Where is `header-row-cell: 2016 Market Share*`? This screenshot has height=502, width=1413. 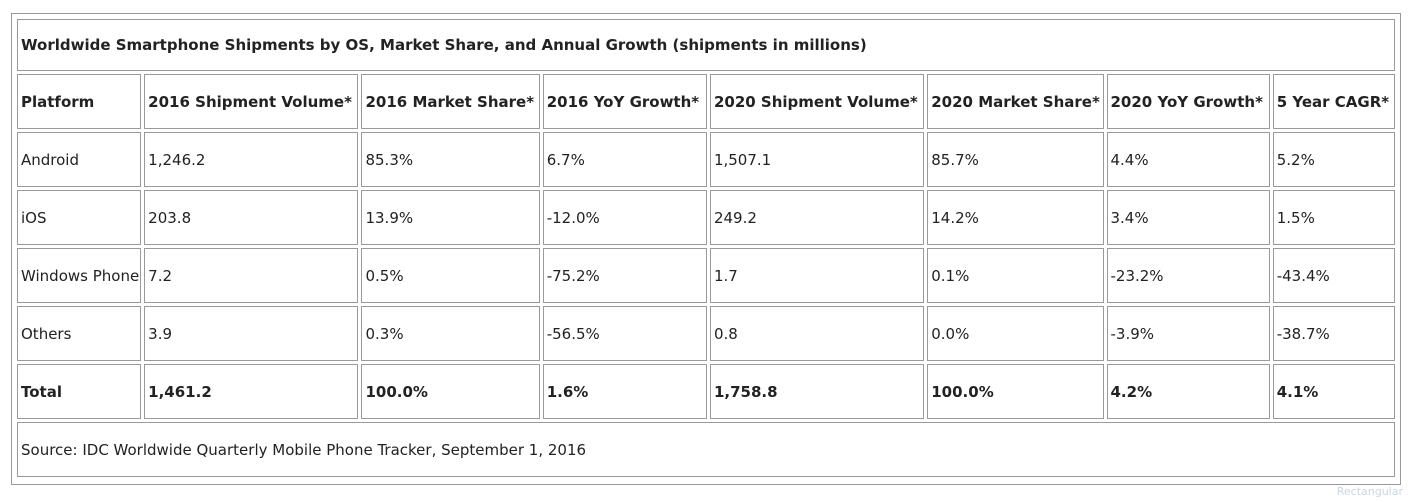
header-row-cell: 2016 Market Share* is located at coordinates (450, 101).